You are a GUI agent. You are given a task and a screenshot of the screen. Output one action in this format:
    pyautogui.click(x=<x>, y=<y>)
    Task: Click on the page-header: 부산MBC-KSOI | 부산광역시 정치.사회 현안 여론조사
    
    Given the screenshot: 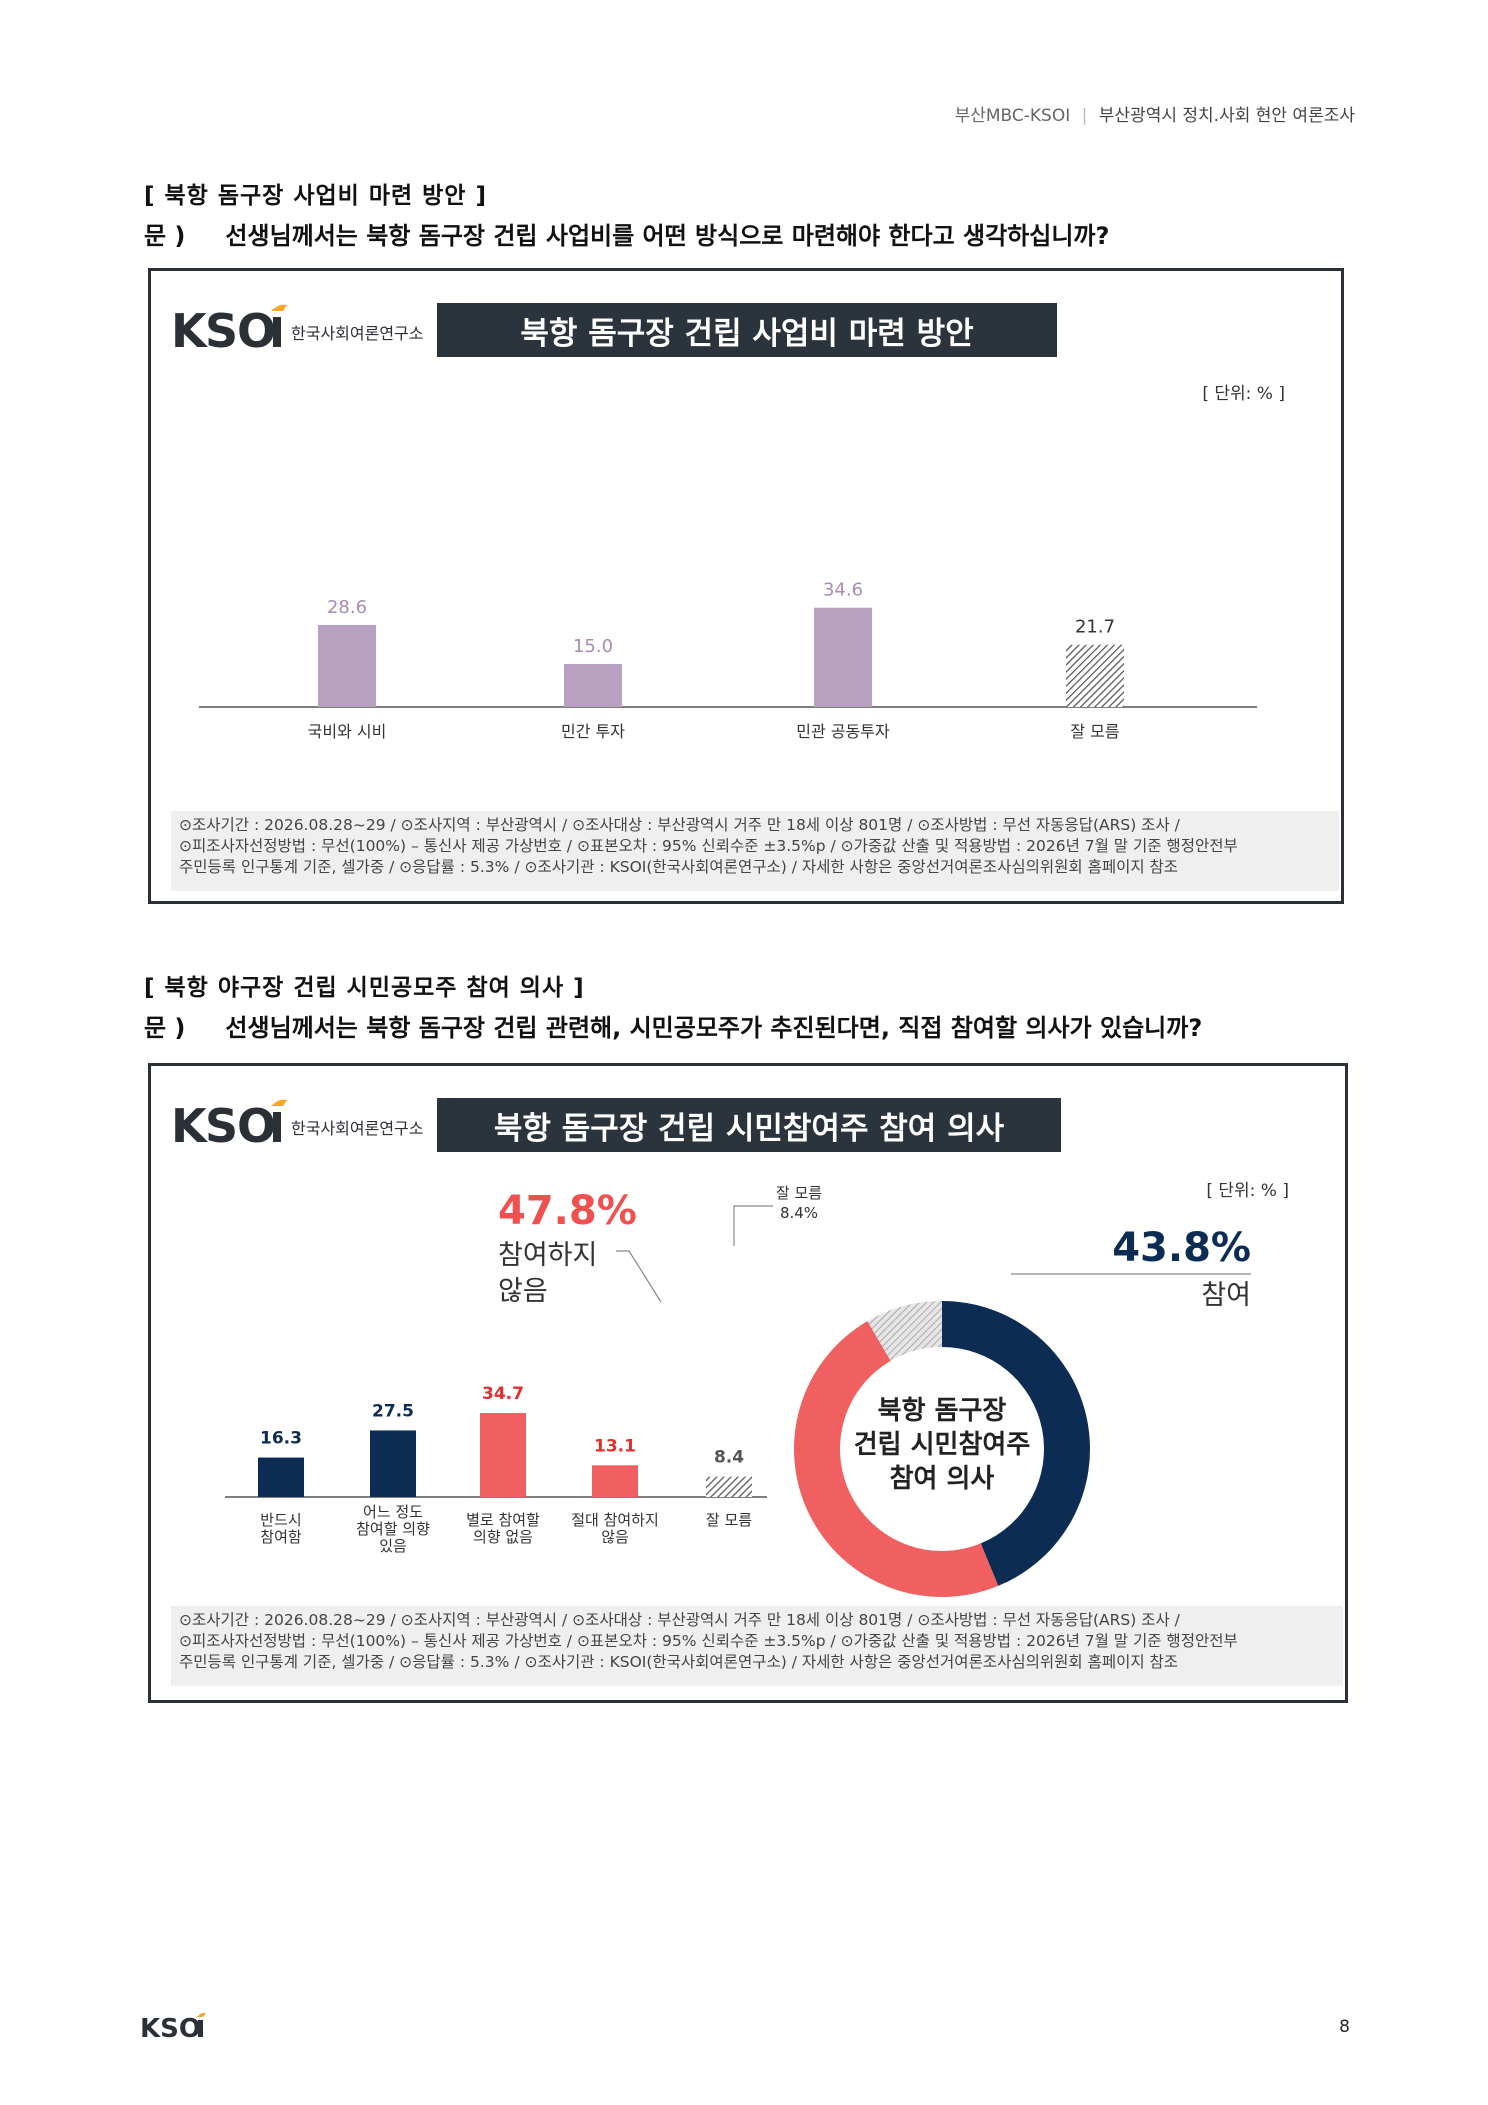 What is the action you would take?
    pyautogui.click(x=1155, y=113)
    